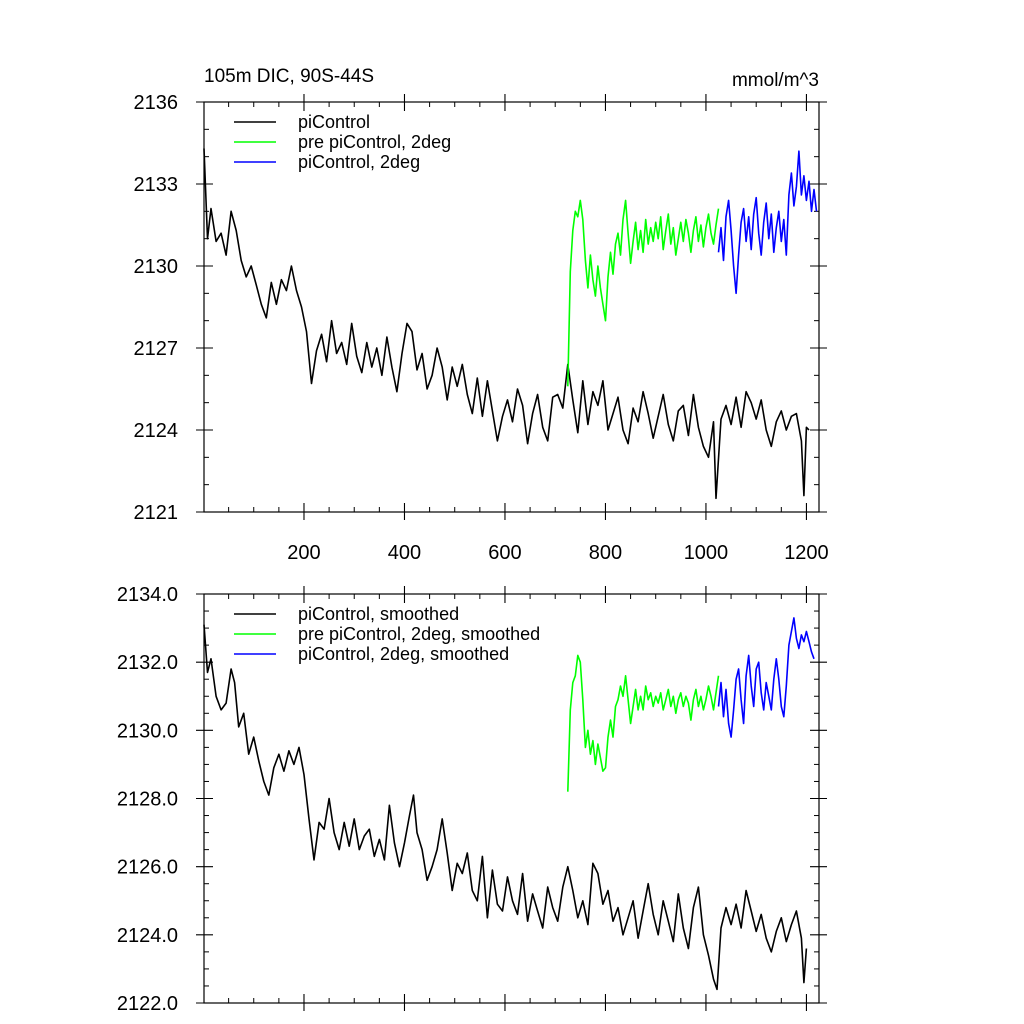 This screenshot has height=1024, width=1024. I want to click on bottom-y-tick-label: 2130.0, so click(147, 731).